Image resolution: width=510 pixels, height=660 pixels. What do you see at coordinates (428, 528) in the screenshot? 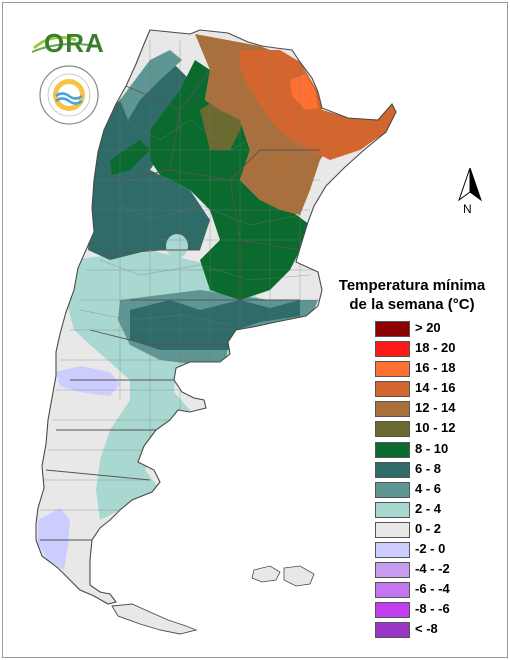
I see `legend-label: 0 - 2` at bounding box center [428, 528].